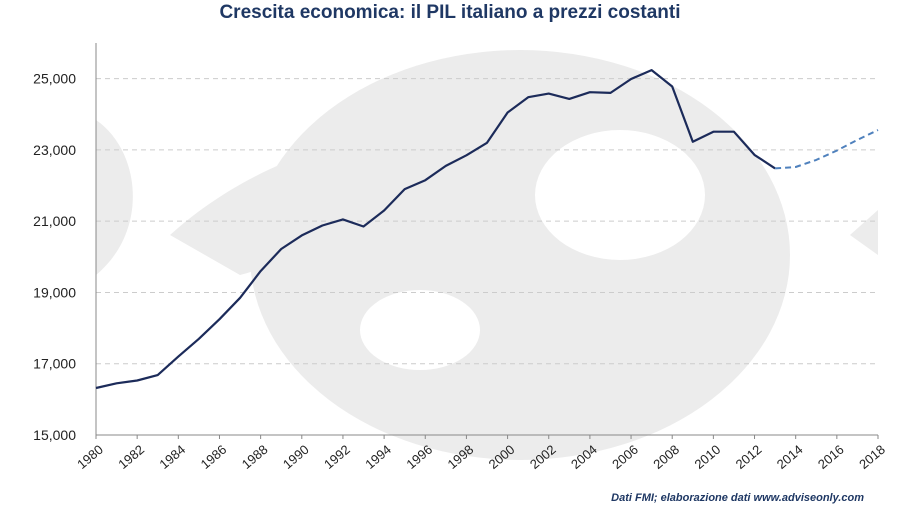 The image size is (920, 510). I want to click on x-tick-label: 2018, so click(872, 457).